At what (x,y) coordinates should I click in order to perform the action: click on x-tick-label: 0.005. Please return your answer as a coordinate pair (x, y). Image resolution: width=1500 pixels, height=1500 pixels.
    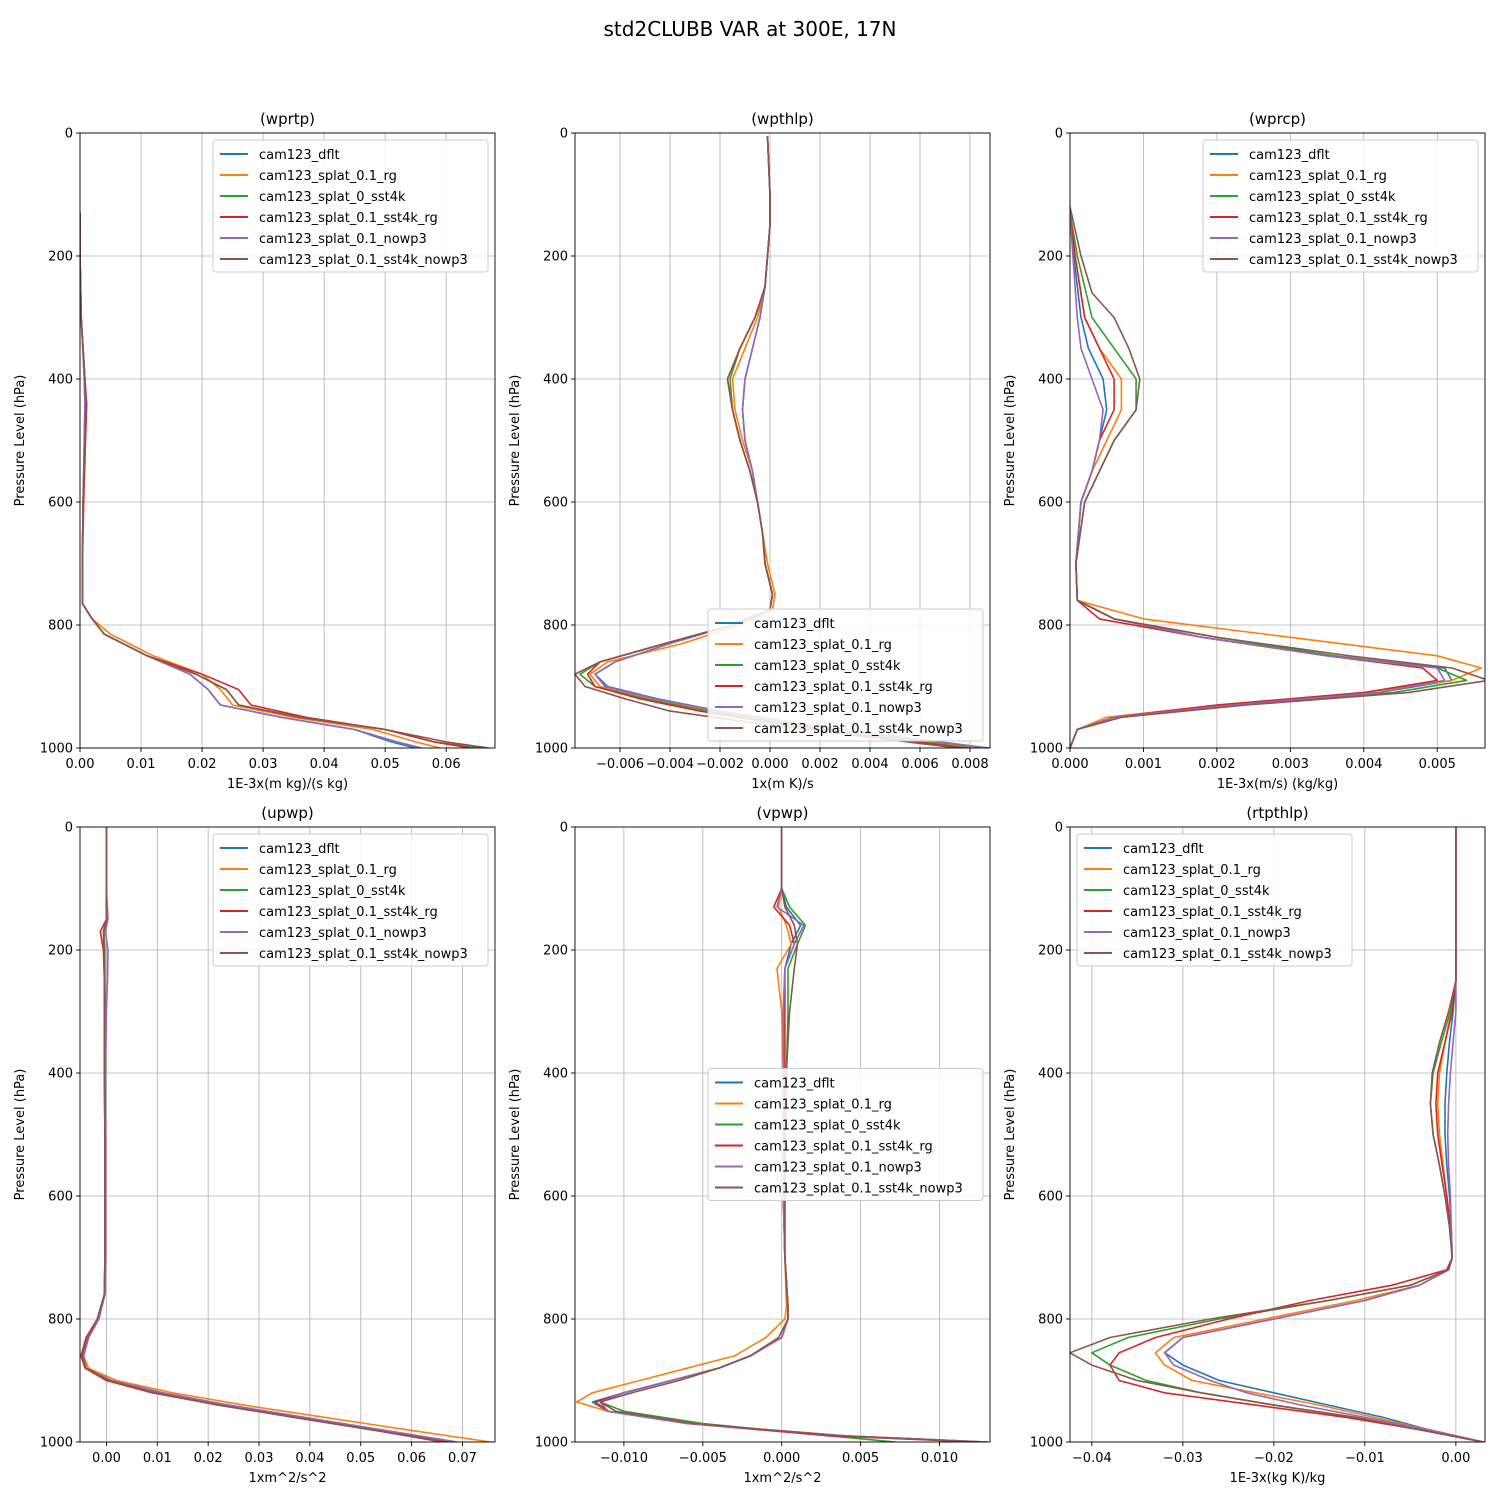
    Looking at the image, I should click on (860, 1458).